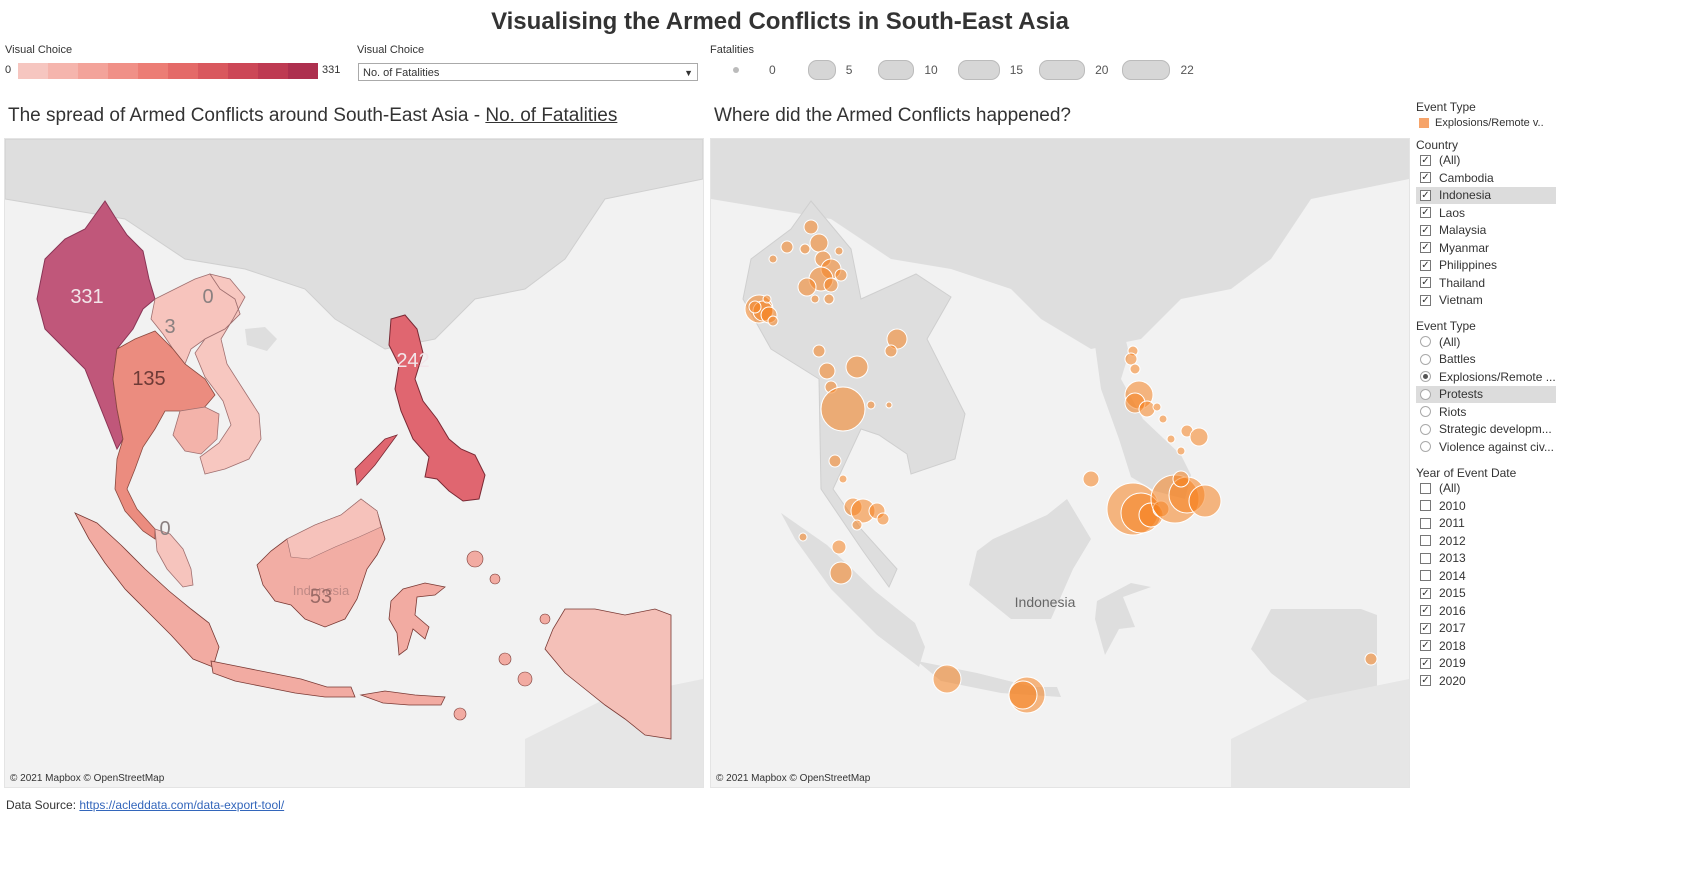  I want to click on region-cambodia, so click(196, 430).